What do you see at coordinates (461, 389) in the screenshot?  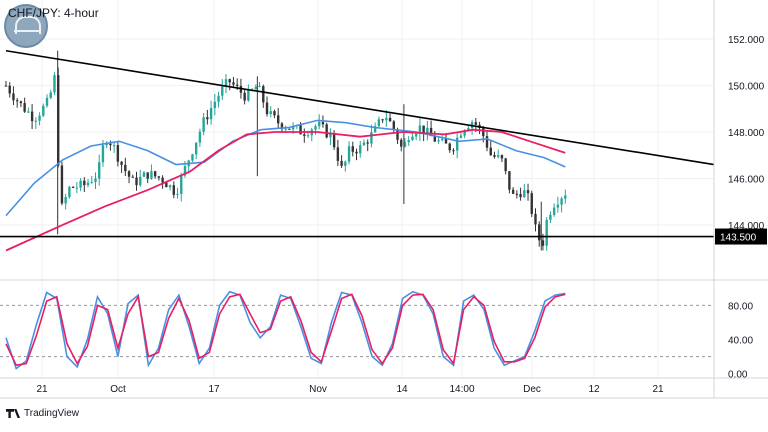 I see `time-tick-label: 14:00` at bounding box center [461, 389].